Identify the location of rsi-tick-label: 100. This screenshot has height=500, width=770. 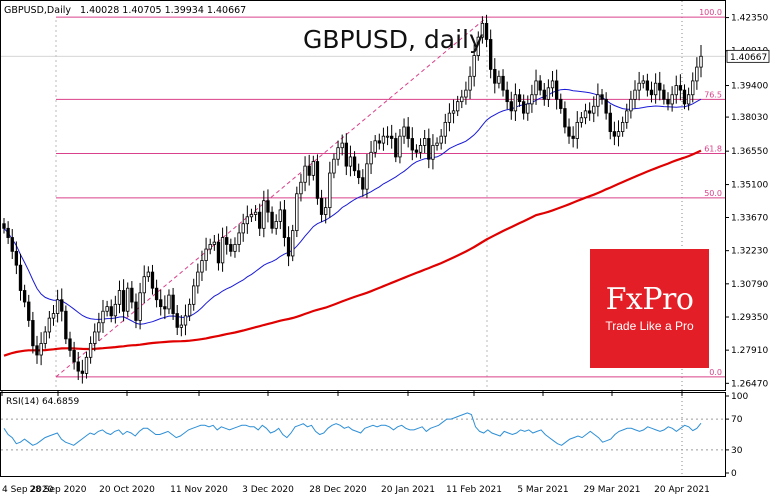
(739, 397).